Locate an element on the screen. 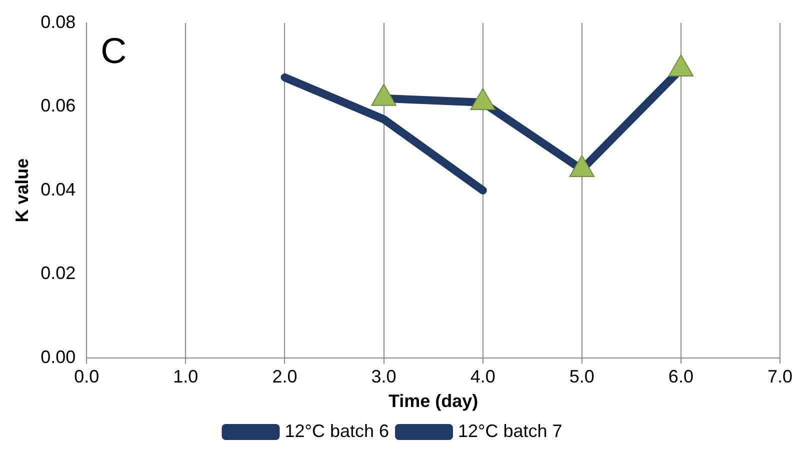  x-tick-label: 4.0 is located at coordinates (483, 376).